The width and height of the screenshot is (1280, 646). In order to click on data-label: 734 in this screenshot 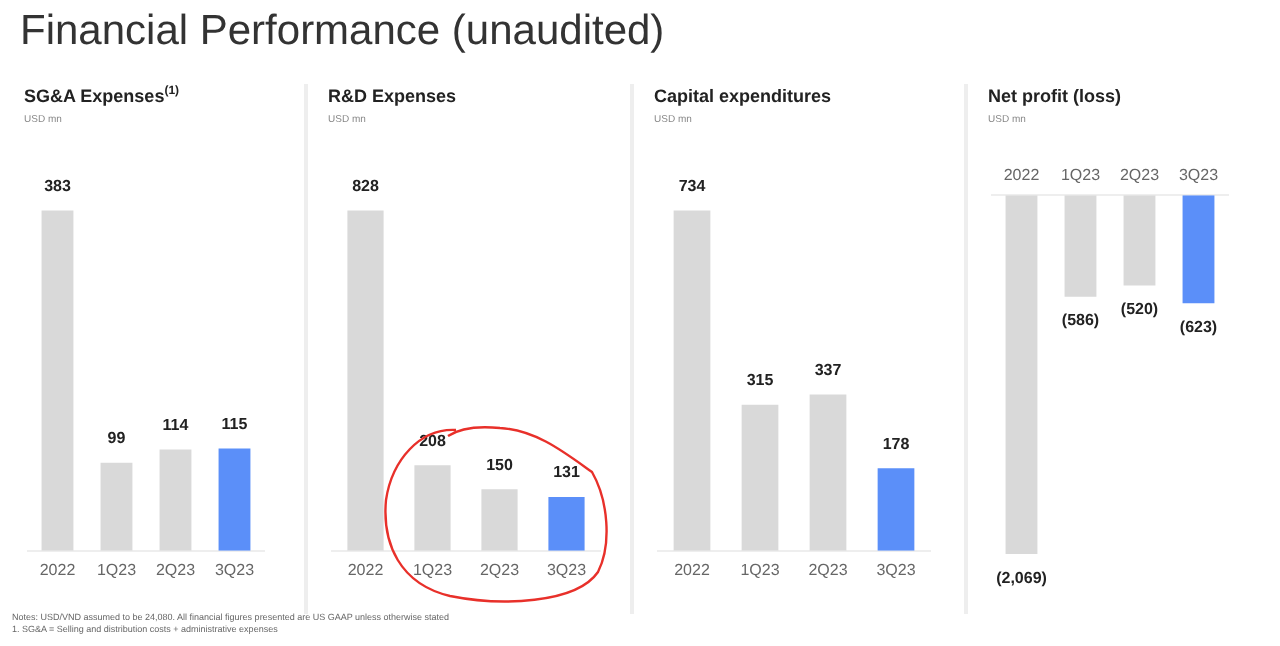, I will do `click(692, 185)`.